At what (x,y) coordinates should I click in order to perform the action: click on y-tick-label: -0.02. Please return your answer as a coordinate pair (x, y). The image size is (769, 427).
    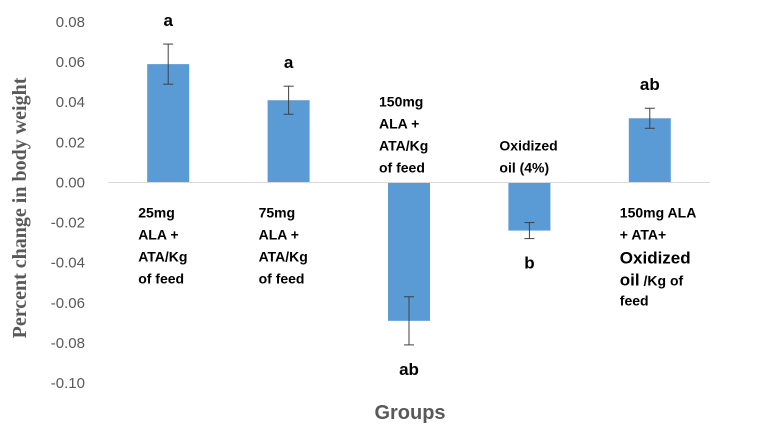
    Looking at the image, I should click on (68, 223).